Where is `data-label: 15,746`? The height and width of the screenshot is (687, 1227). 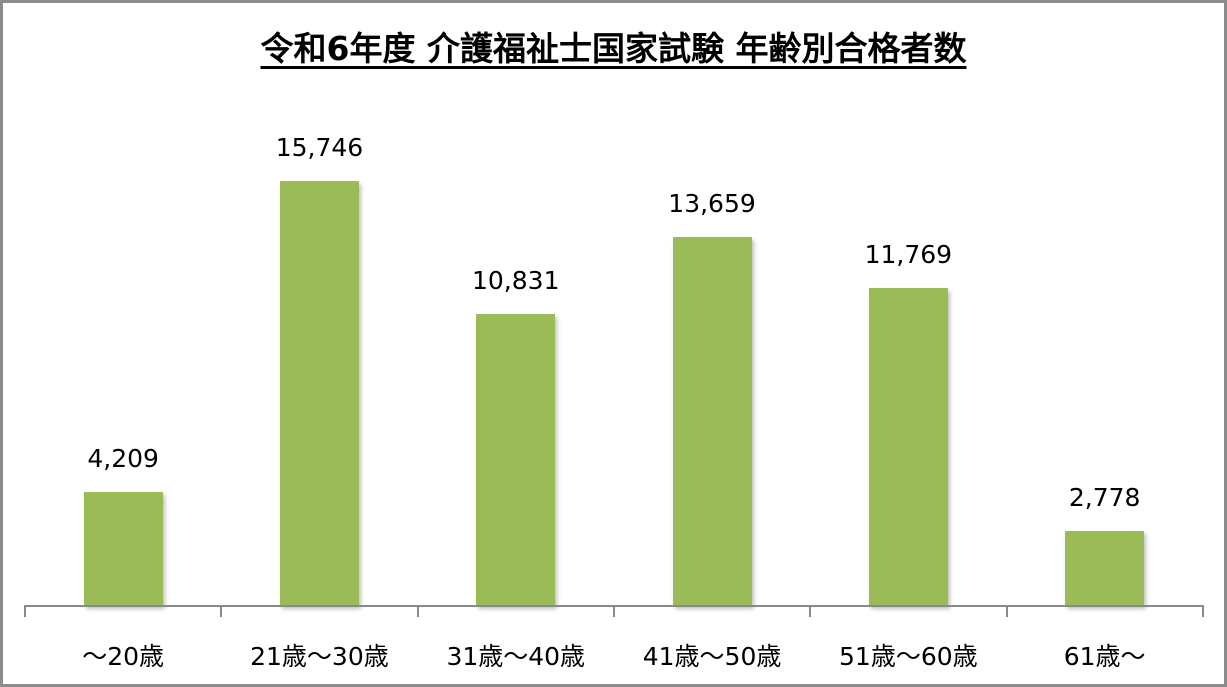 data-label: 15,746 is located at coordinates (319, 147).